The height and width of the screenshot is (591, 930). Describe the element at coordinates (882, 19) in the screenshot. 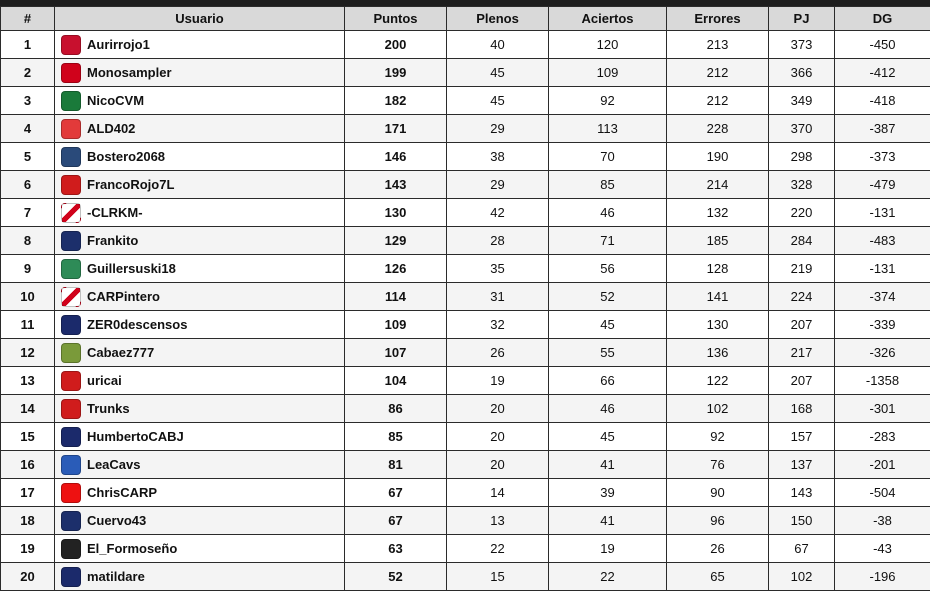

I see `column-header-dg: DG` at that location.